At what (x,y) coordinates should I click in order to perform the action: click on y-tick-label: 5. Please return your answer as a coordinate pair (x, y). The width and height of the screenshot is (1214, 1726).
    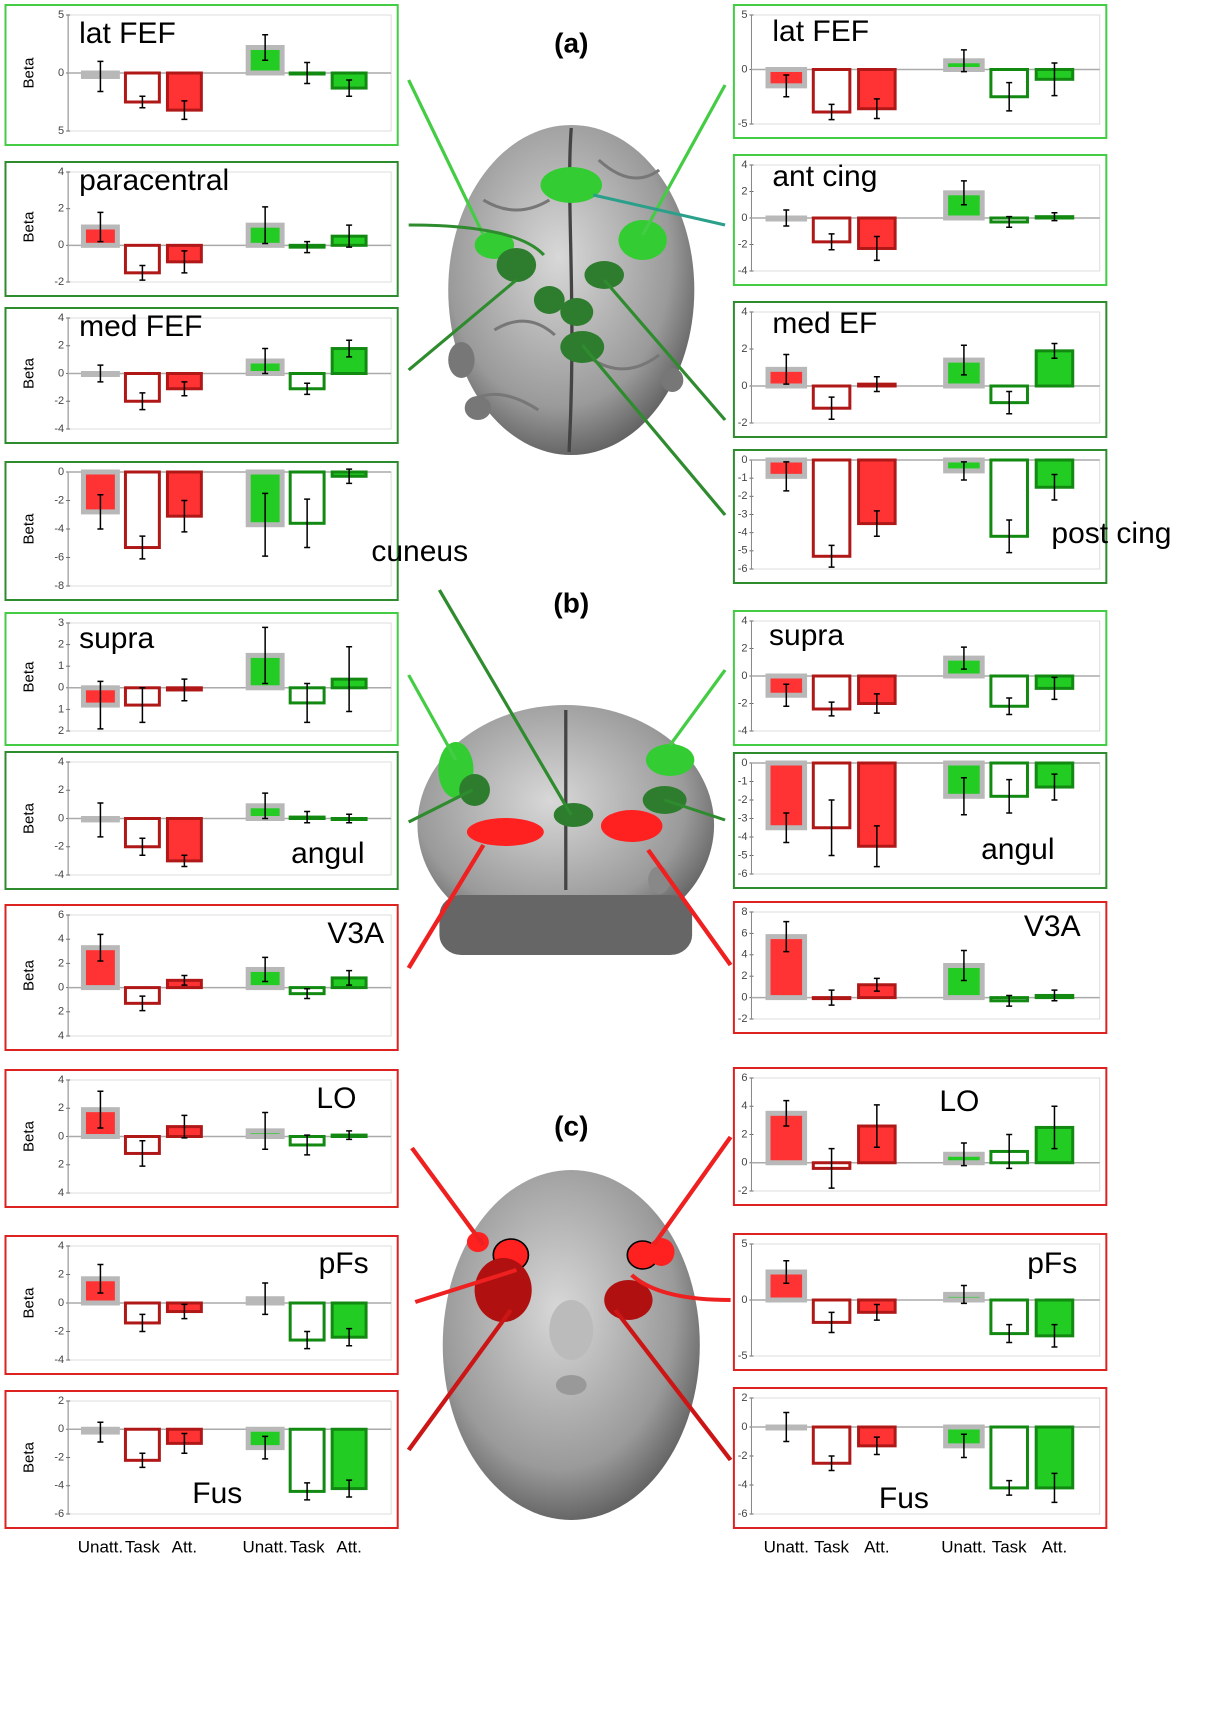
    Looking at the image, I should click on (744, 1244).